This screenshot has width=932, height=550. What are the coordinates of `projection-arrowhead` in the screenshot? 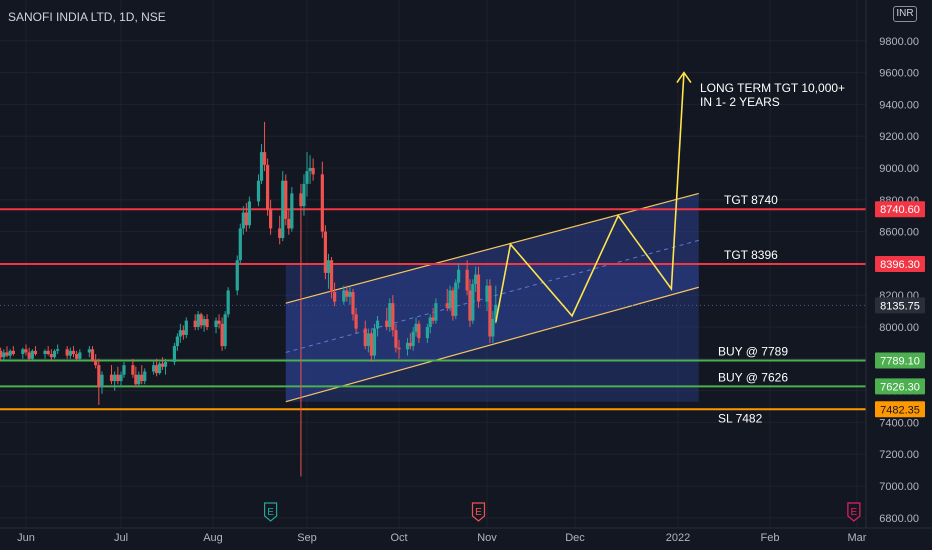 It's located at (684, 77).